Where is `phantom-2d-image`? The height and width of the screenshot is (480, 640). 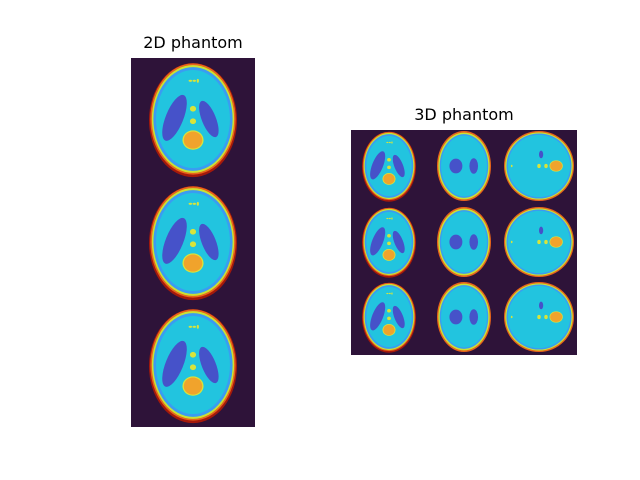
phantom-2d-image is located at coordinates (193, 242).